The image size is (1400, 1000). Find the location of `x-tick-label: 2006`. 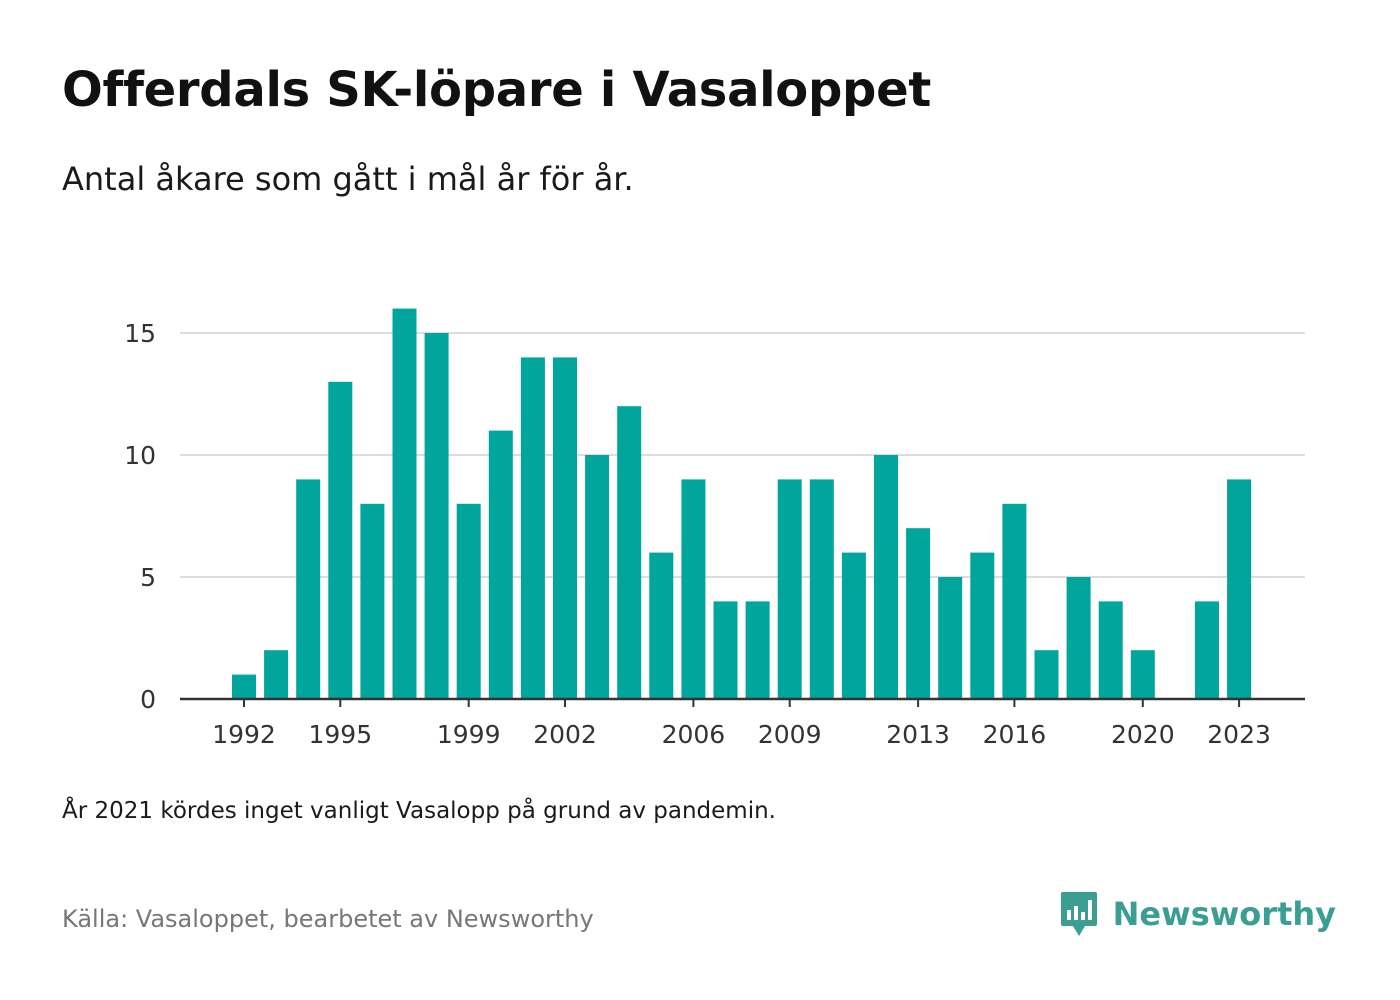

x-tick-label: 2006 is located at coordinates (694, 734).